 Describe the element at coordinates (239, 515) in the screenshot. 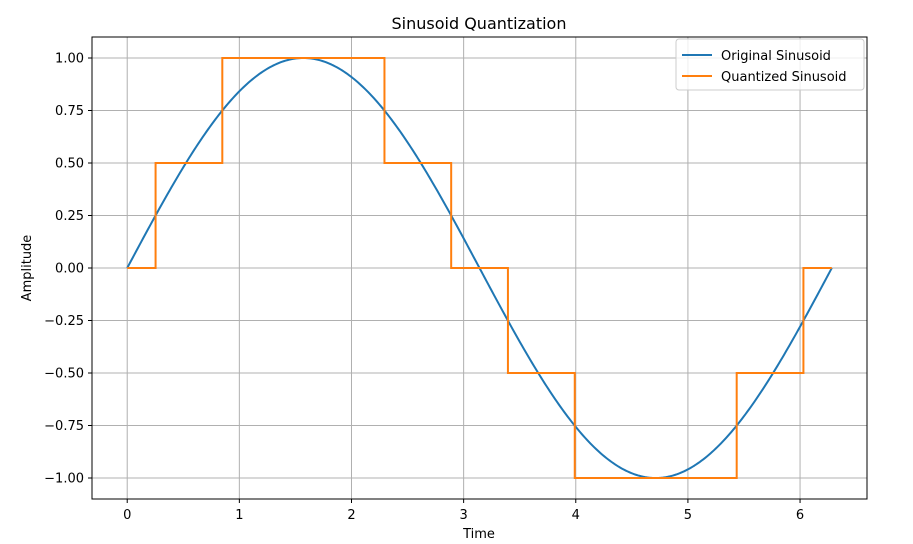

I see `x-tick-label: 1` at that location.